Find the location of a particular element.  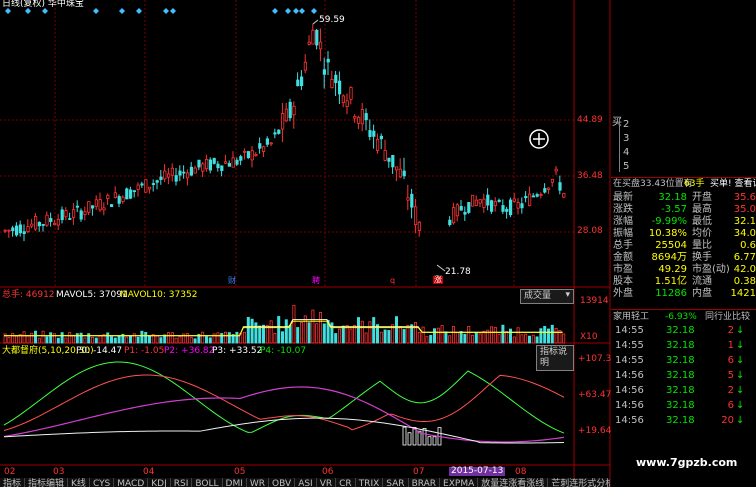

order-book: 买 2 3 4 5 is located at coordinates (683, 143).